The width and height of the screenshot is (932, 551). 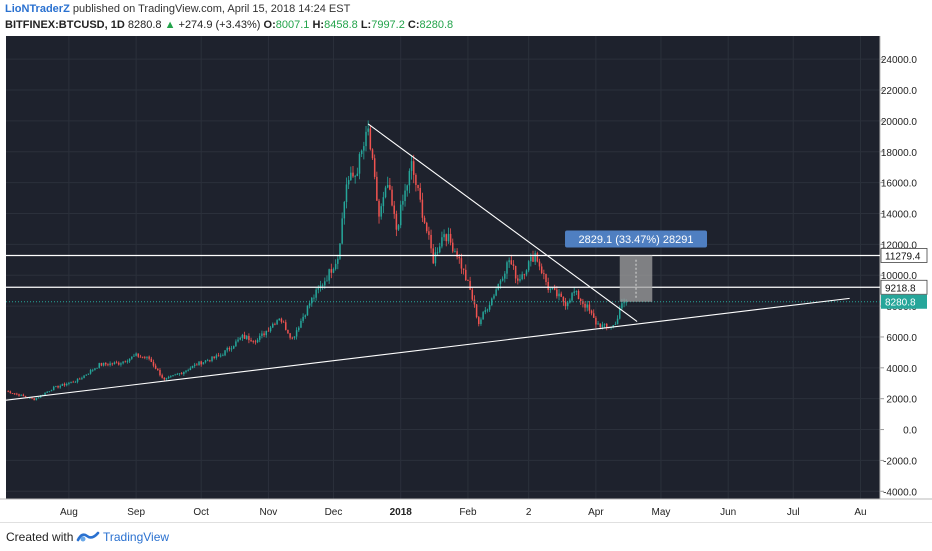 I want to click on price-change: +274.9 (+3.43%), so click(x=219, y=25).